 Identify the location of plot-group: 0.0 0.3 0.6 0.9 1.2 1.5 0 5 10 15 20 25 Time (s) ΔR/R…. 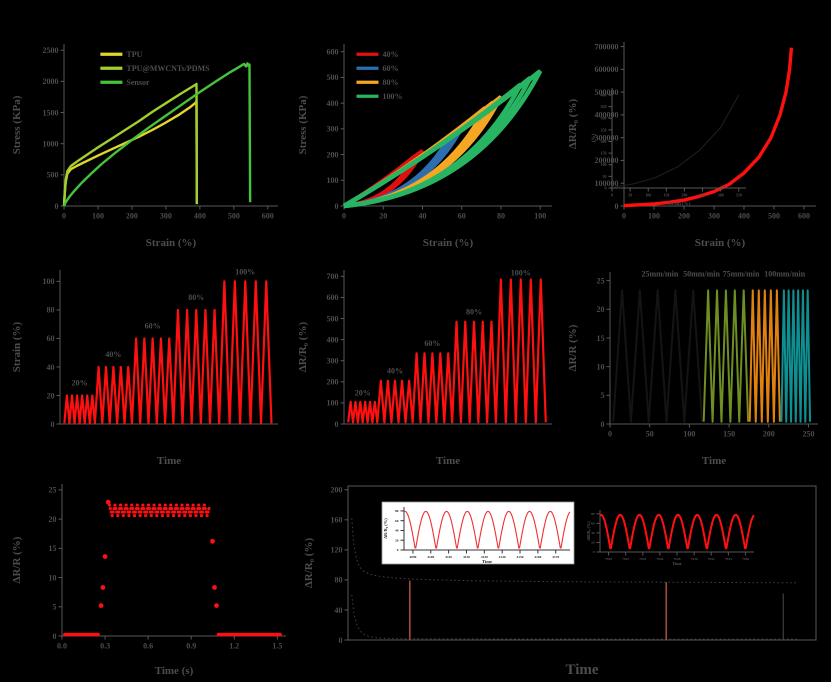
(148, 580).